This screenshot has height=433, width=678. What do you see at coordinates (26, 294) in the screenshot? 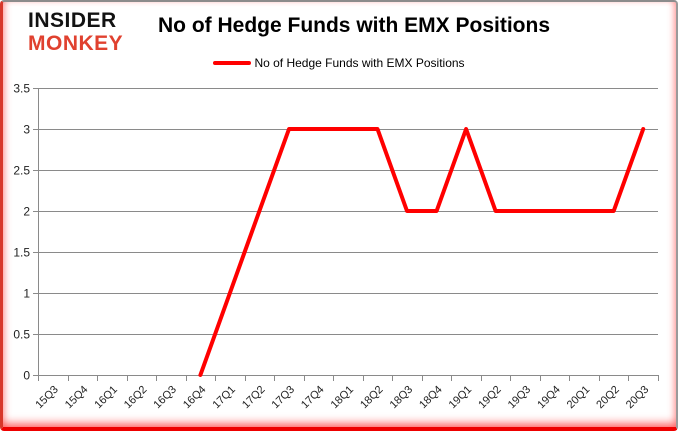
I see `y-tick-label: 1` at bounding box center [26, 294].